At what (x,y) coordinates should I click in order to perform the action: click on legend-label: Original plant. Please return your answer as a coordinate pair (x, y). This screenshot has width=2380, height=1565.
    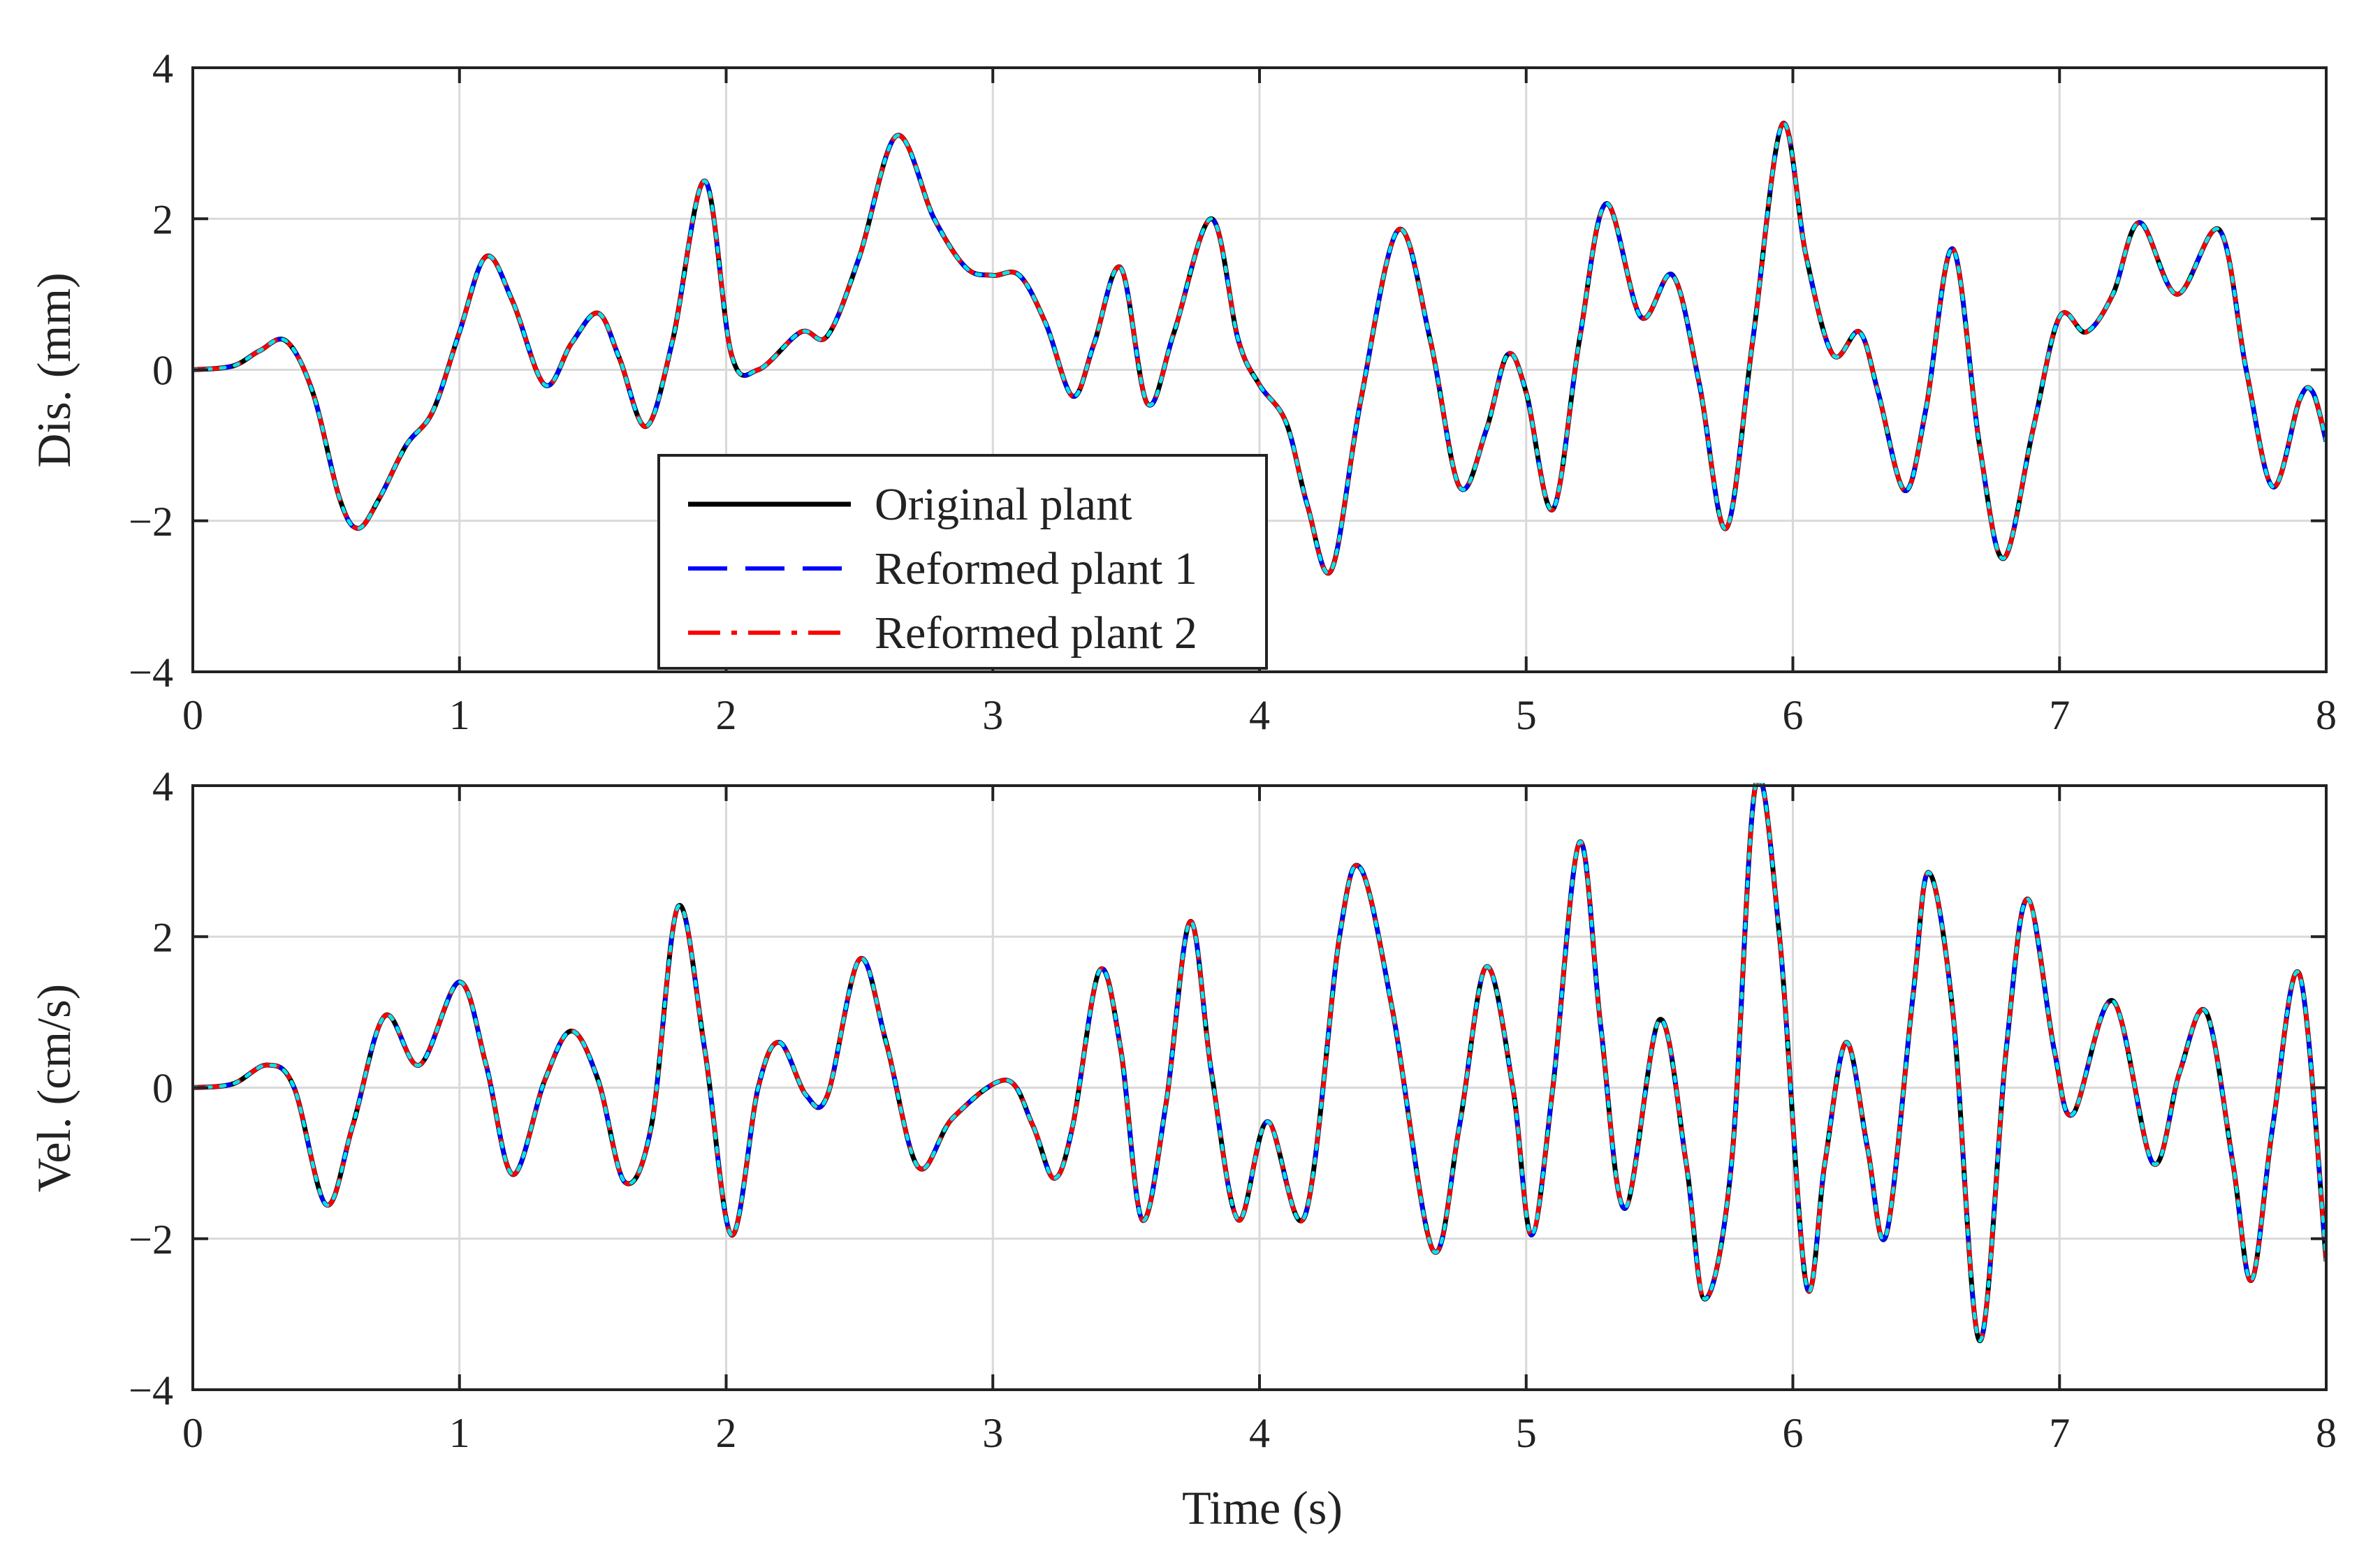
    Looking at the image, I should click on (1003, 504).